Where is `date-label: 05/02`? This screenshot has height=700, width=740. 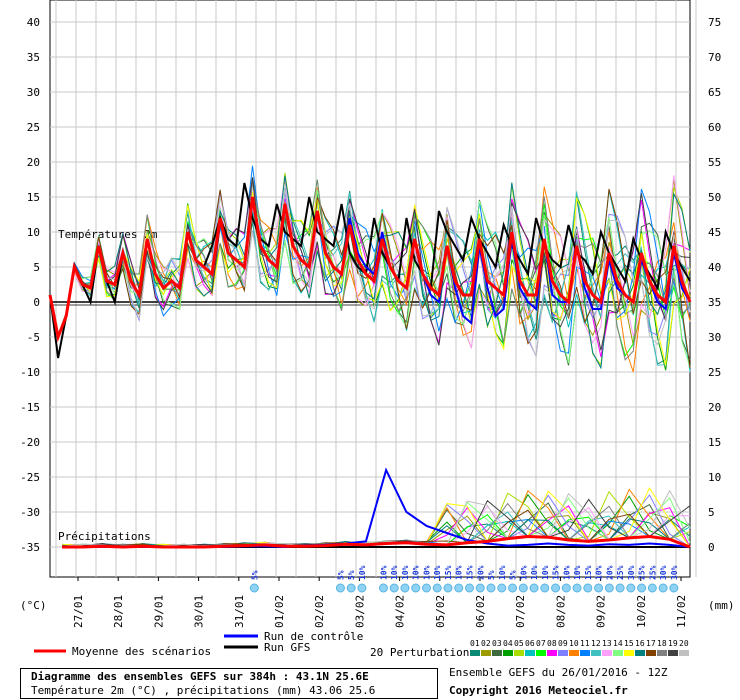
date-label: 05/02 is located at coordinates (440, 611).